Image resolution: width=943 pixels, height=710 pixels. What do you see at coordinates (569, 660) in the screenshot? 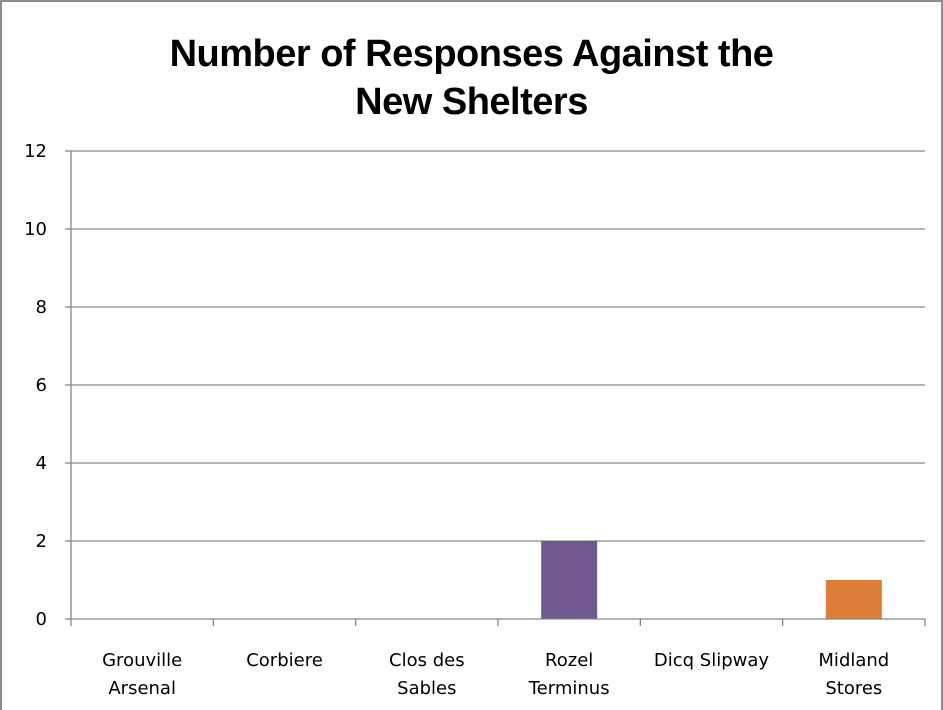
I see `x-tick-label: Rozel` at bounding box center [569, 660].